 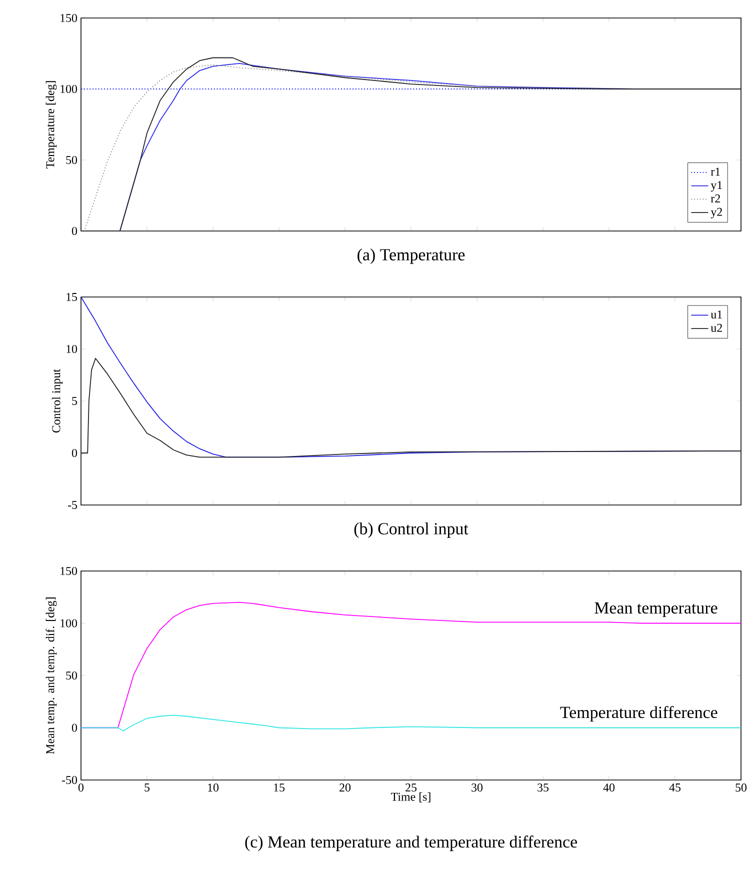 What do you see at coordinates (656, 610) in the screenshot?
I see `series-label: Mean temperature` at bounding box center [656, 610].